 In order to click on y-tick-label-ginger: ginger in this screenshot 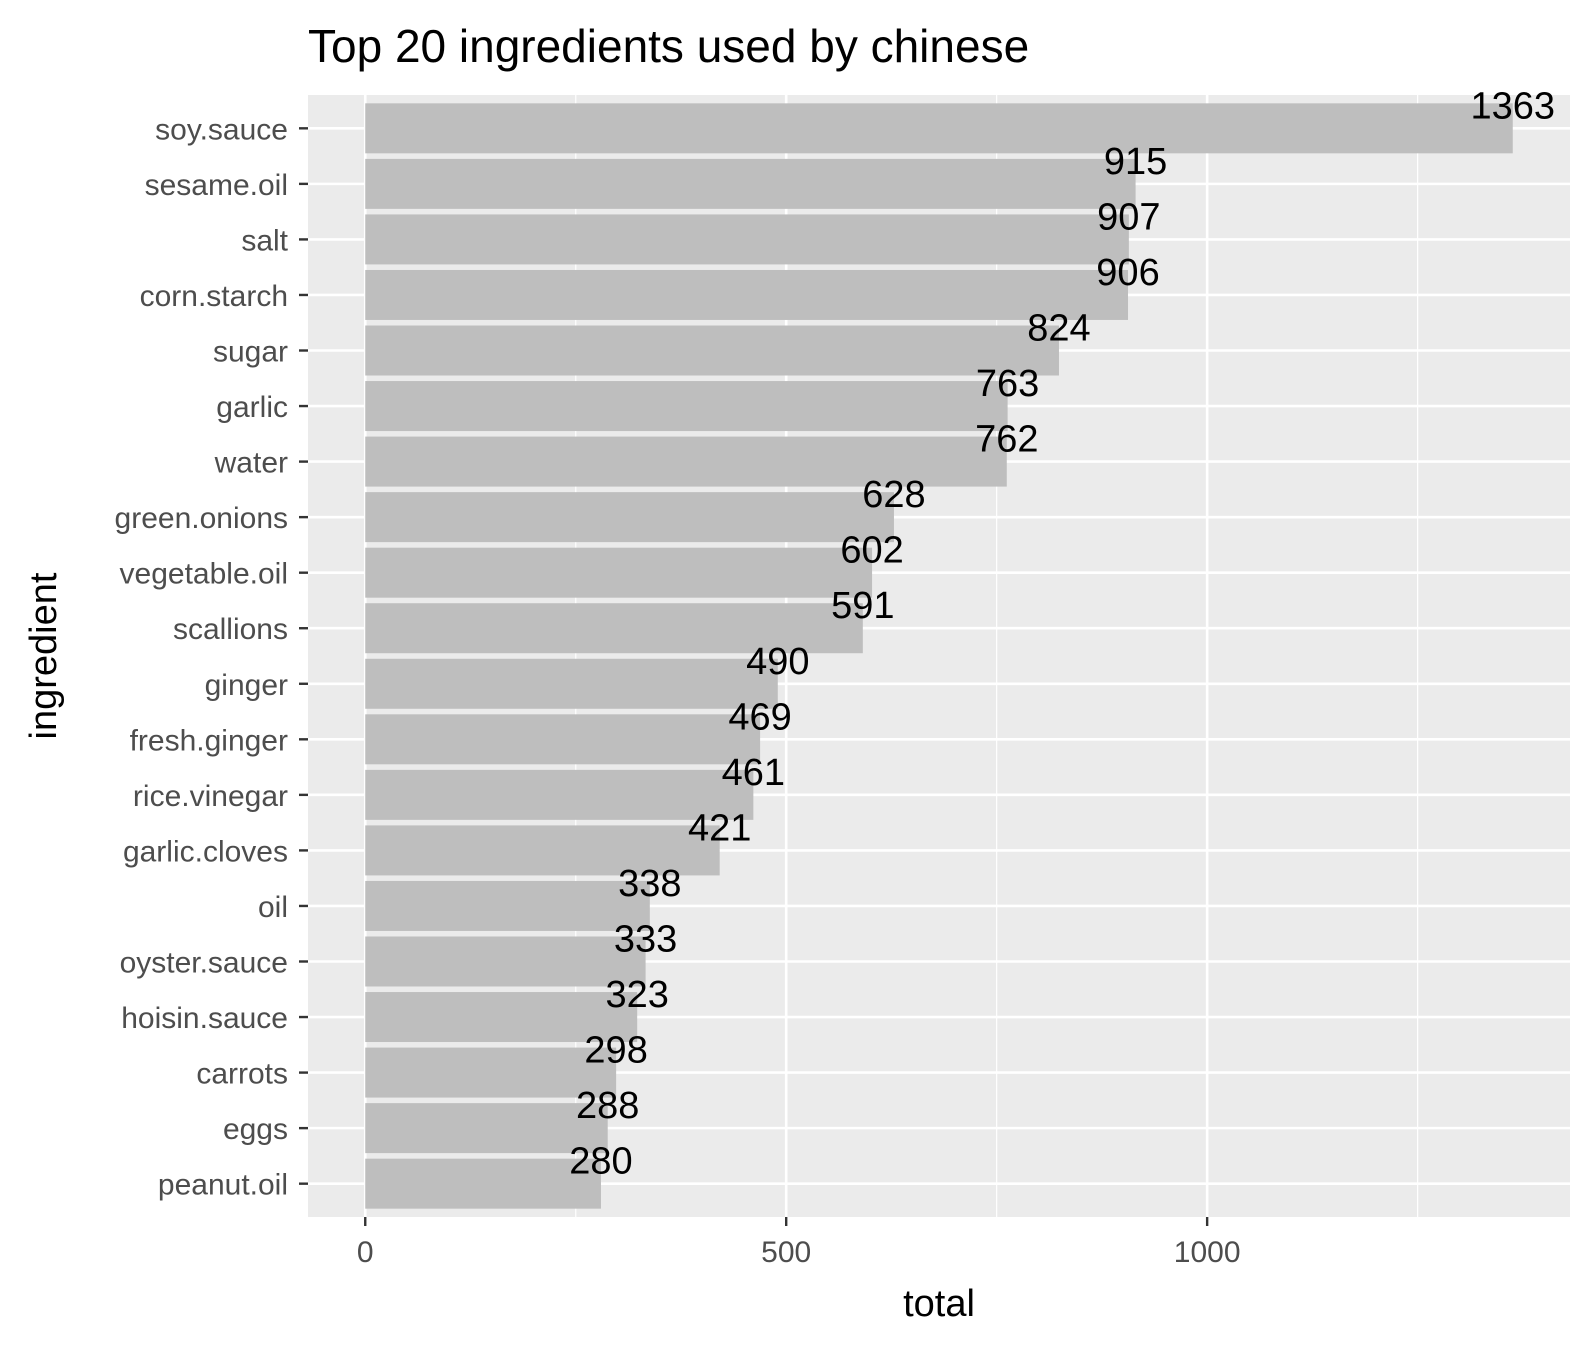, I will do `click(246, 685)`.